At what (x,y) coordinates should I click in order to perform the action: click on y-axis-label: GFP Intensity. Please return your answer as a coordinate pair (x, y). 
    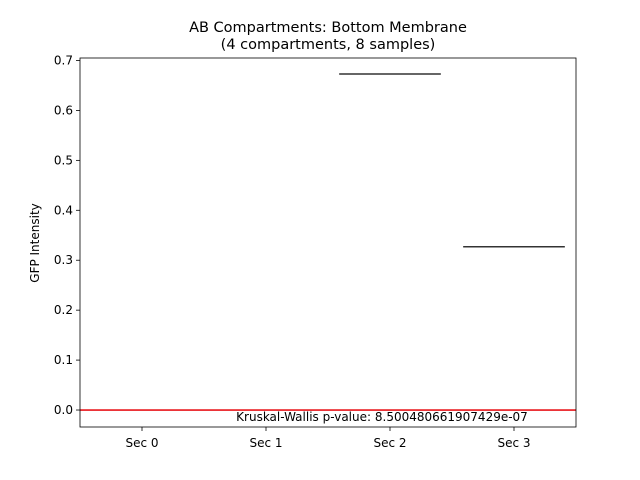
    Looking at the image, I should click on (35, 242).